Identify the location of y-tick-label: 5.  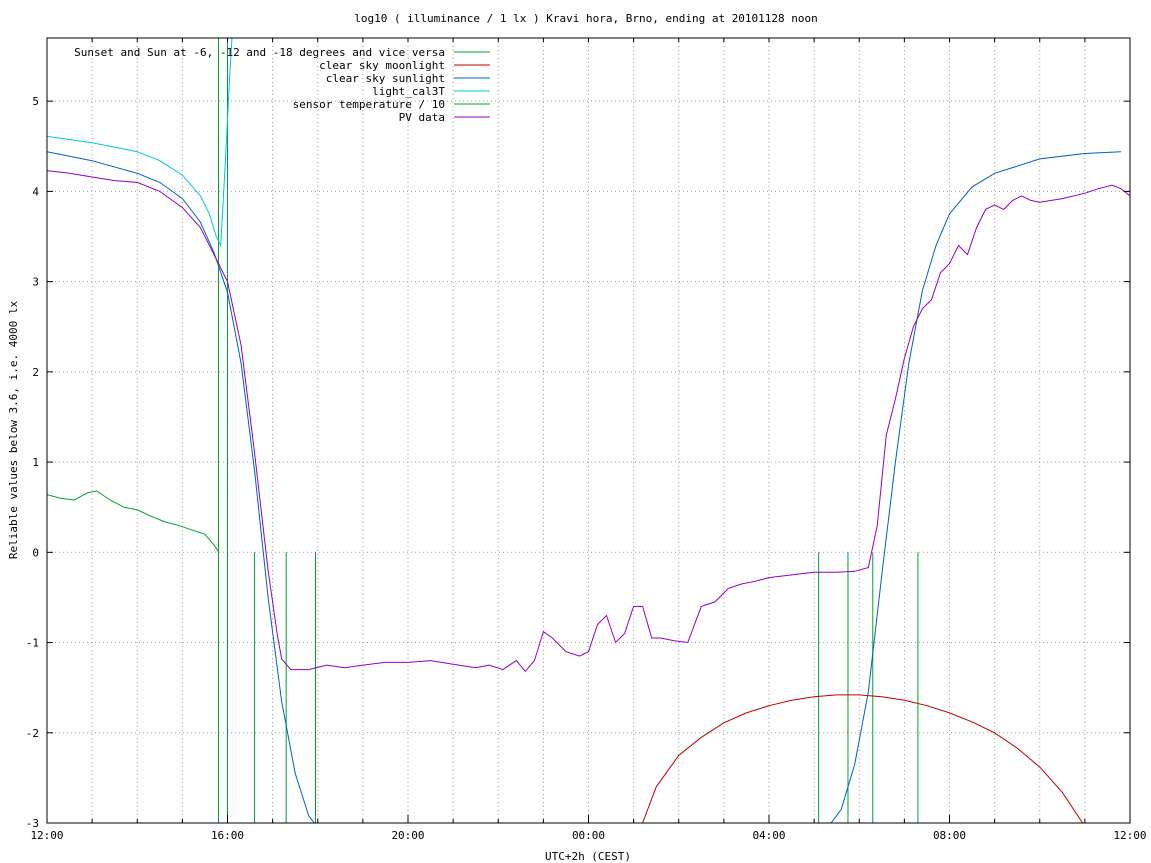
(35, 101).